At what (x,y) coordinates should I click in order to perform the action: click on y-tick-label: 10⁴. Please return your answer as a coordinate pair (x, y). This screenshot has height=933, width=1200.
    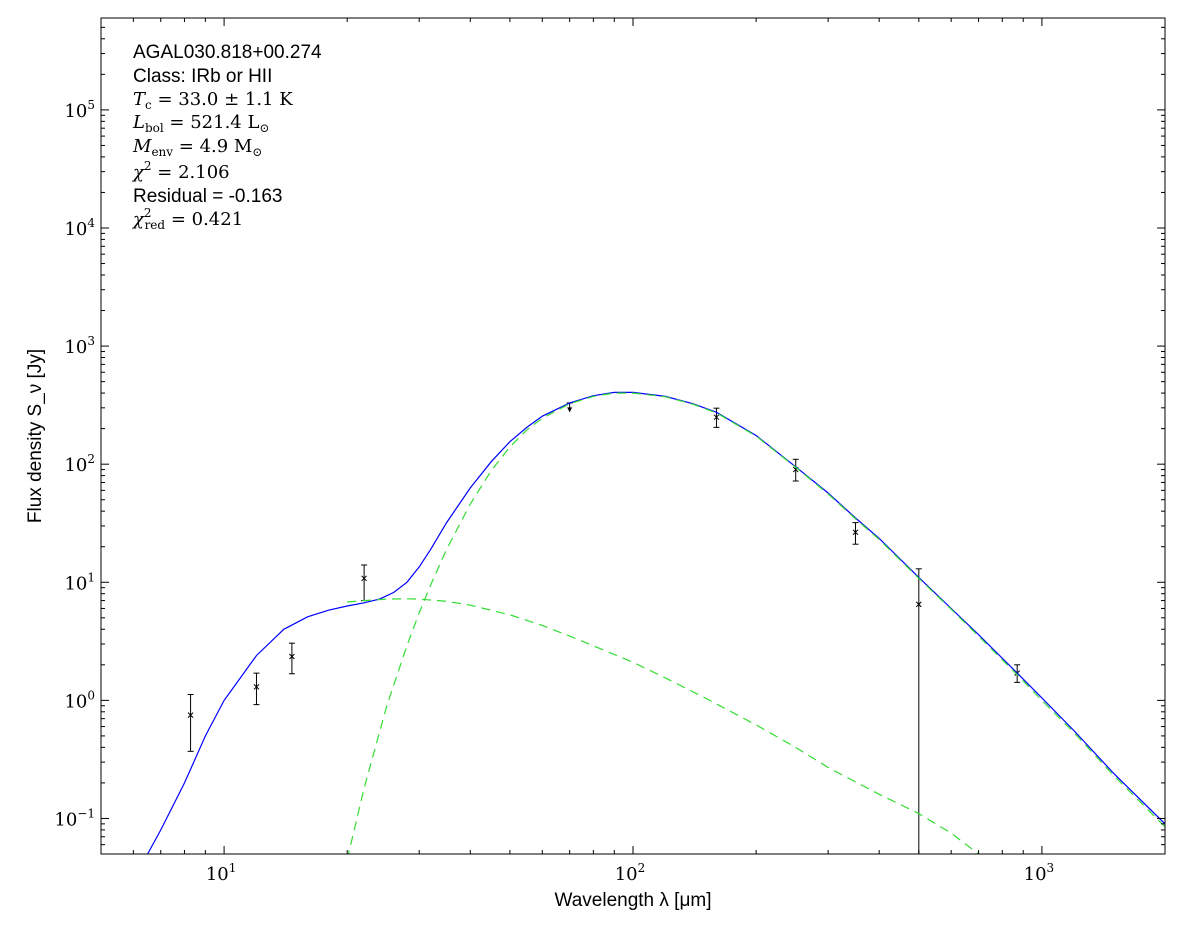
    Looking at the image, I should click on (79, 228).